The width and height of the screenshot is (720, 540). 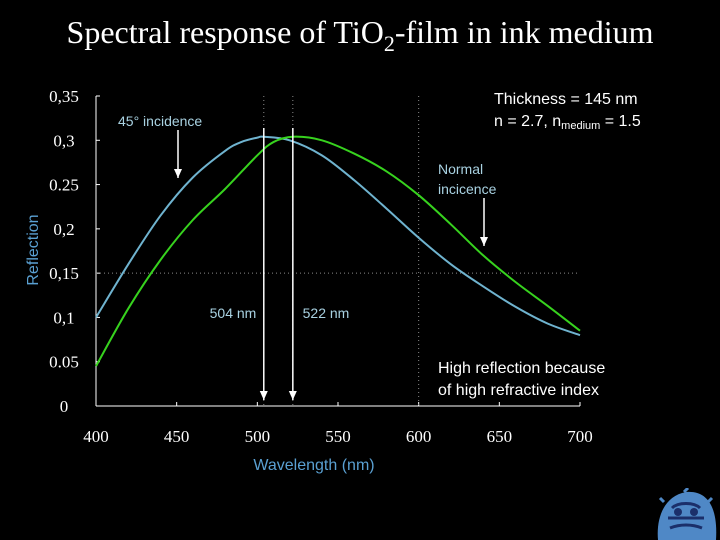 What do you see at coordinates (63, 229) in the screenshot?
I see `y-tick-label: 0,2` at bounding box center [63, 229].